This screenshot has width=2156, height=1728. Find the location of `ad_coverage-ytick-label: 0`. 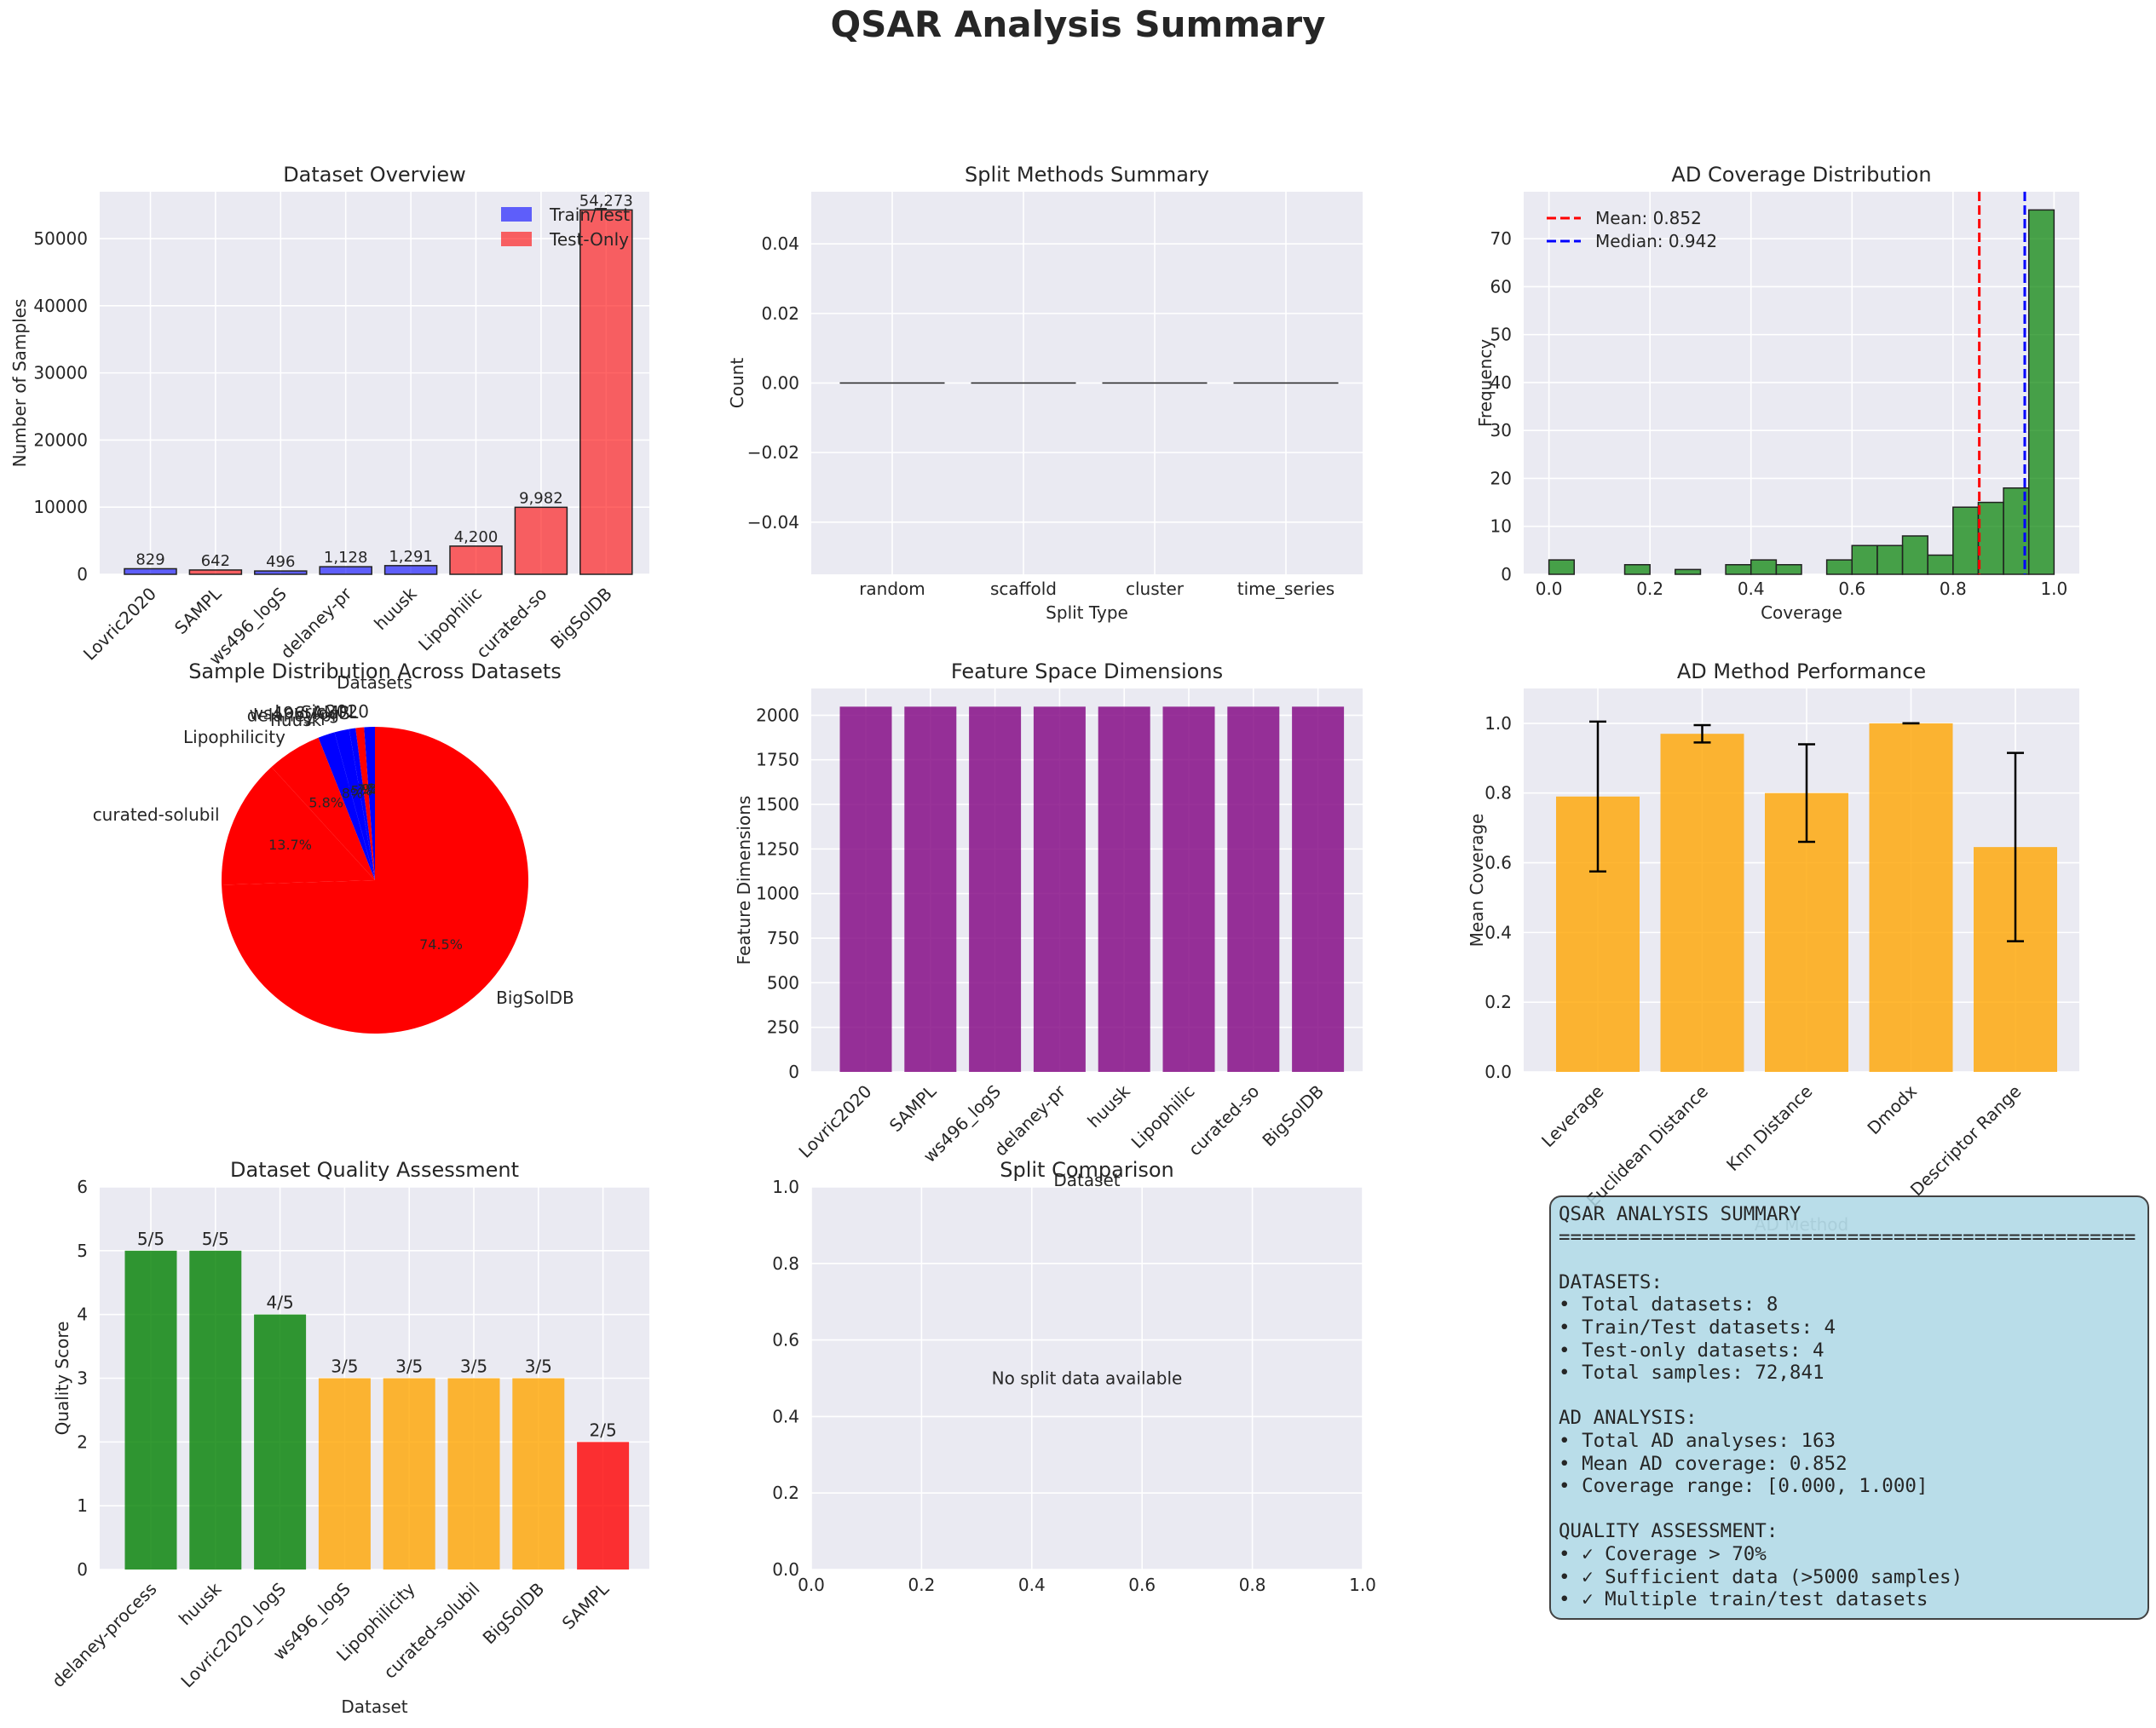

ad_coverage-ytick-label: 0 is located at coordinates (1507, 574).